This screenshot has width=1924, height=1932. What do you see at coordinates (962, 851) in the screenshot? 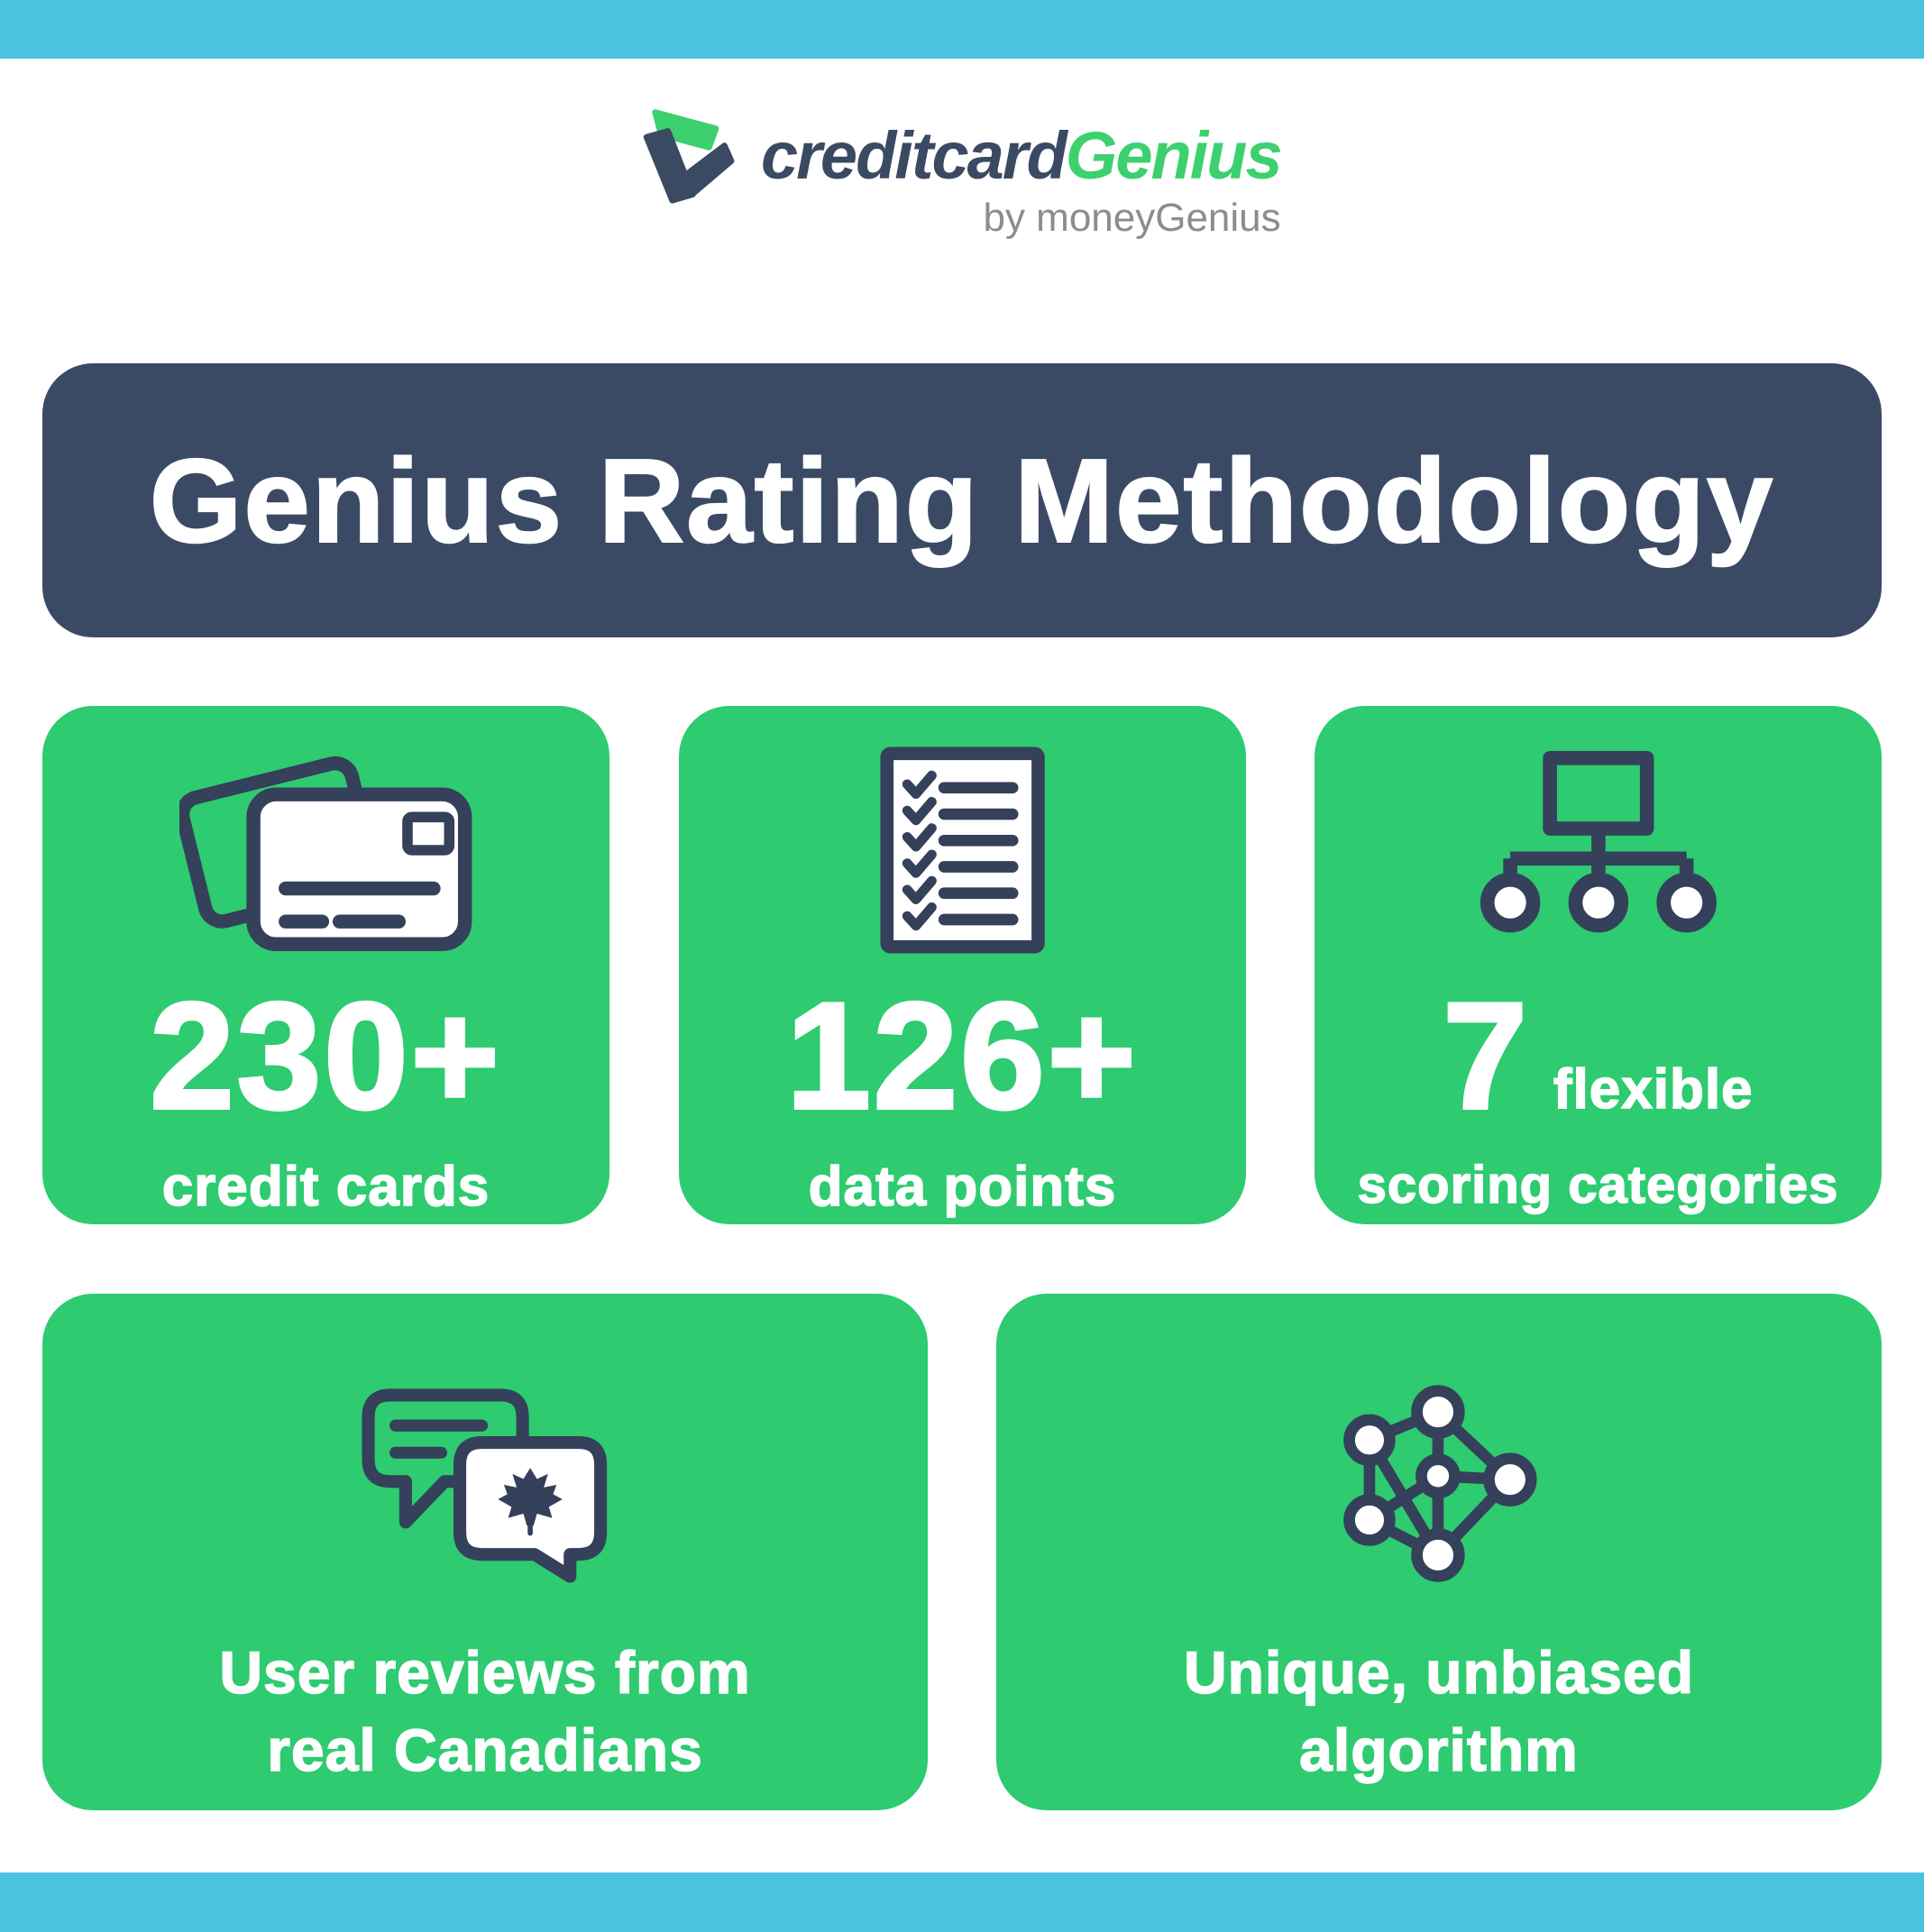
I see `checklist-icon` at bounding box center [962, 851].